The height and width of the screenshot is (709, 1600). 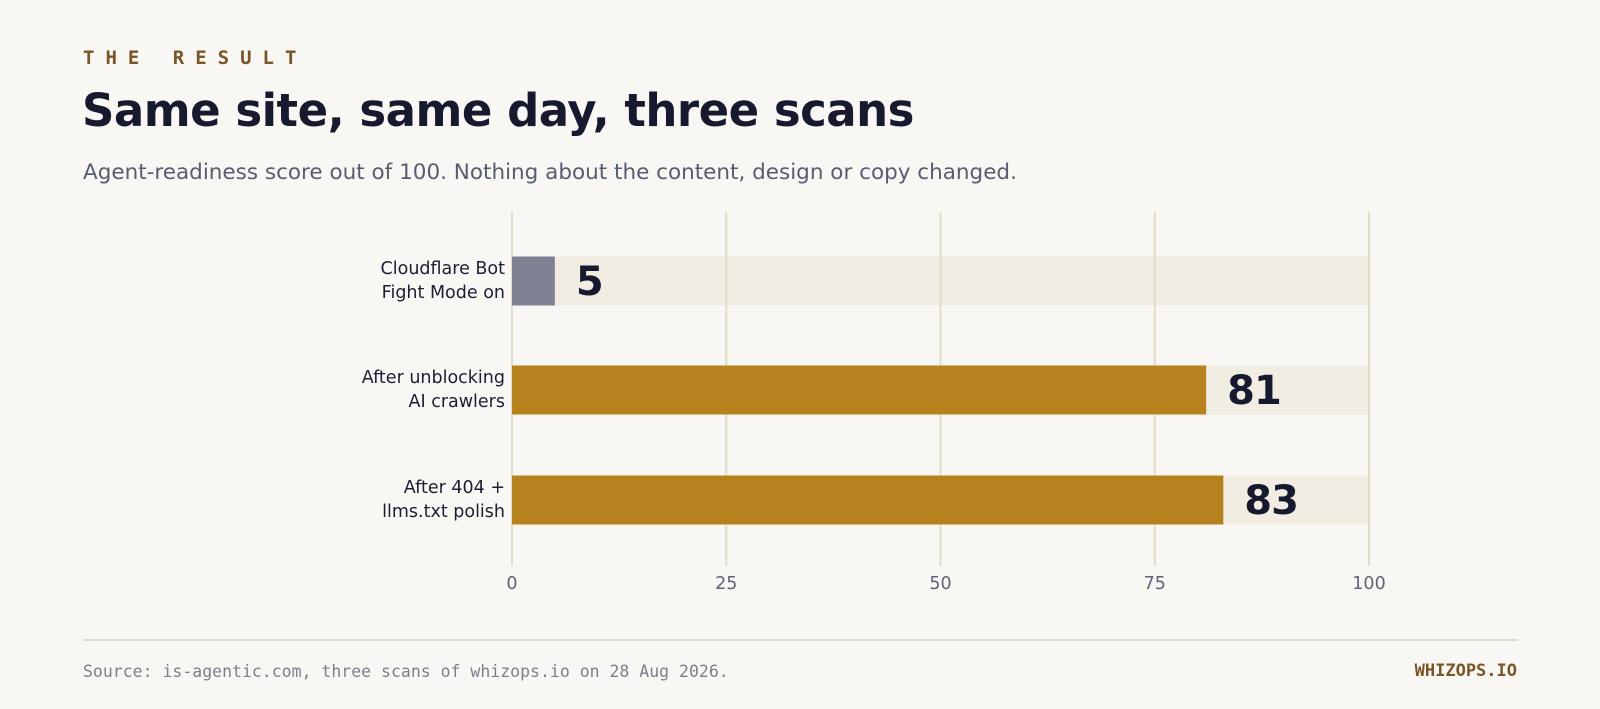 I want to click on value-label-0: 5, so click(x=589, y=282).